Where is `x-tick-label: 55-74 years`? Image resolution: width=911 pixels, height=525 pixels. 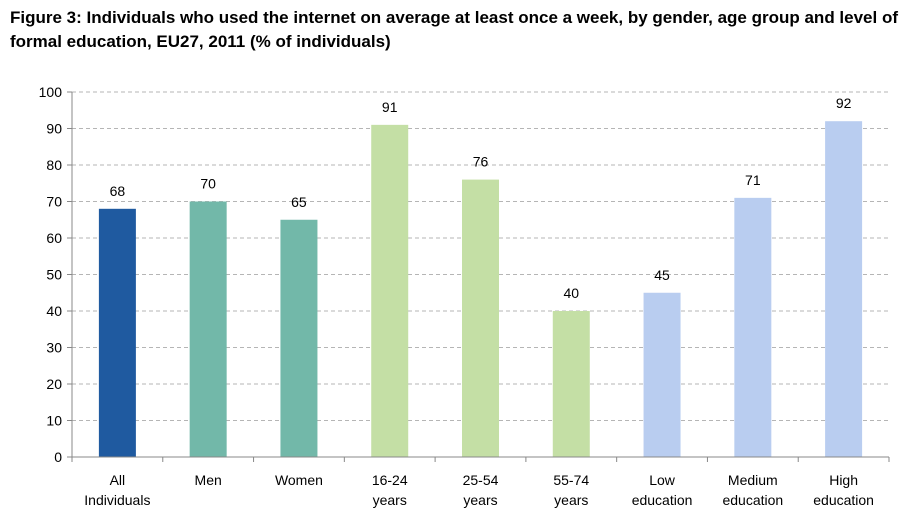 x-tick-label: 55-74 years is located at coordinates (571, 490).